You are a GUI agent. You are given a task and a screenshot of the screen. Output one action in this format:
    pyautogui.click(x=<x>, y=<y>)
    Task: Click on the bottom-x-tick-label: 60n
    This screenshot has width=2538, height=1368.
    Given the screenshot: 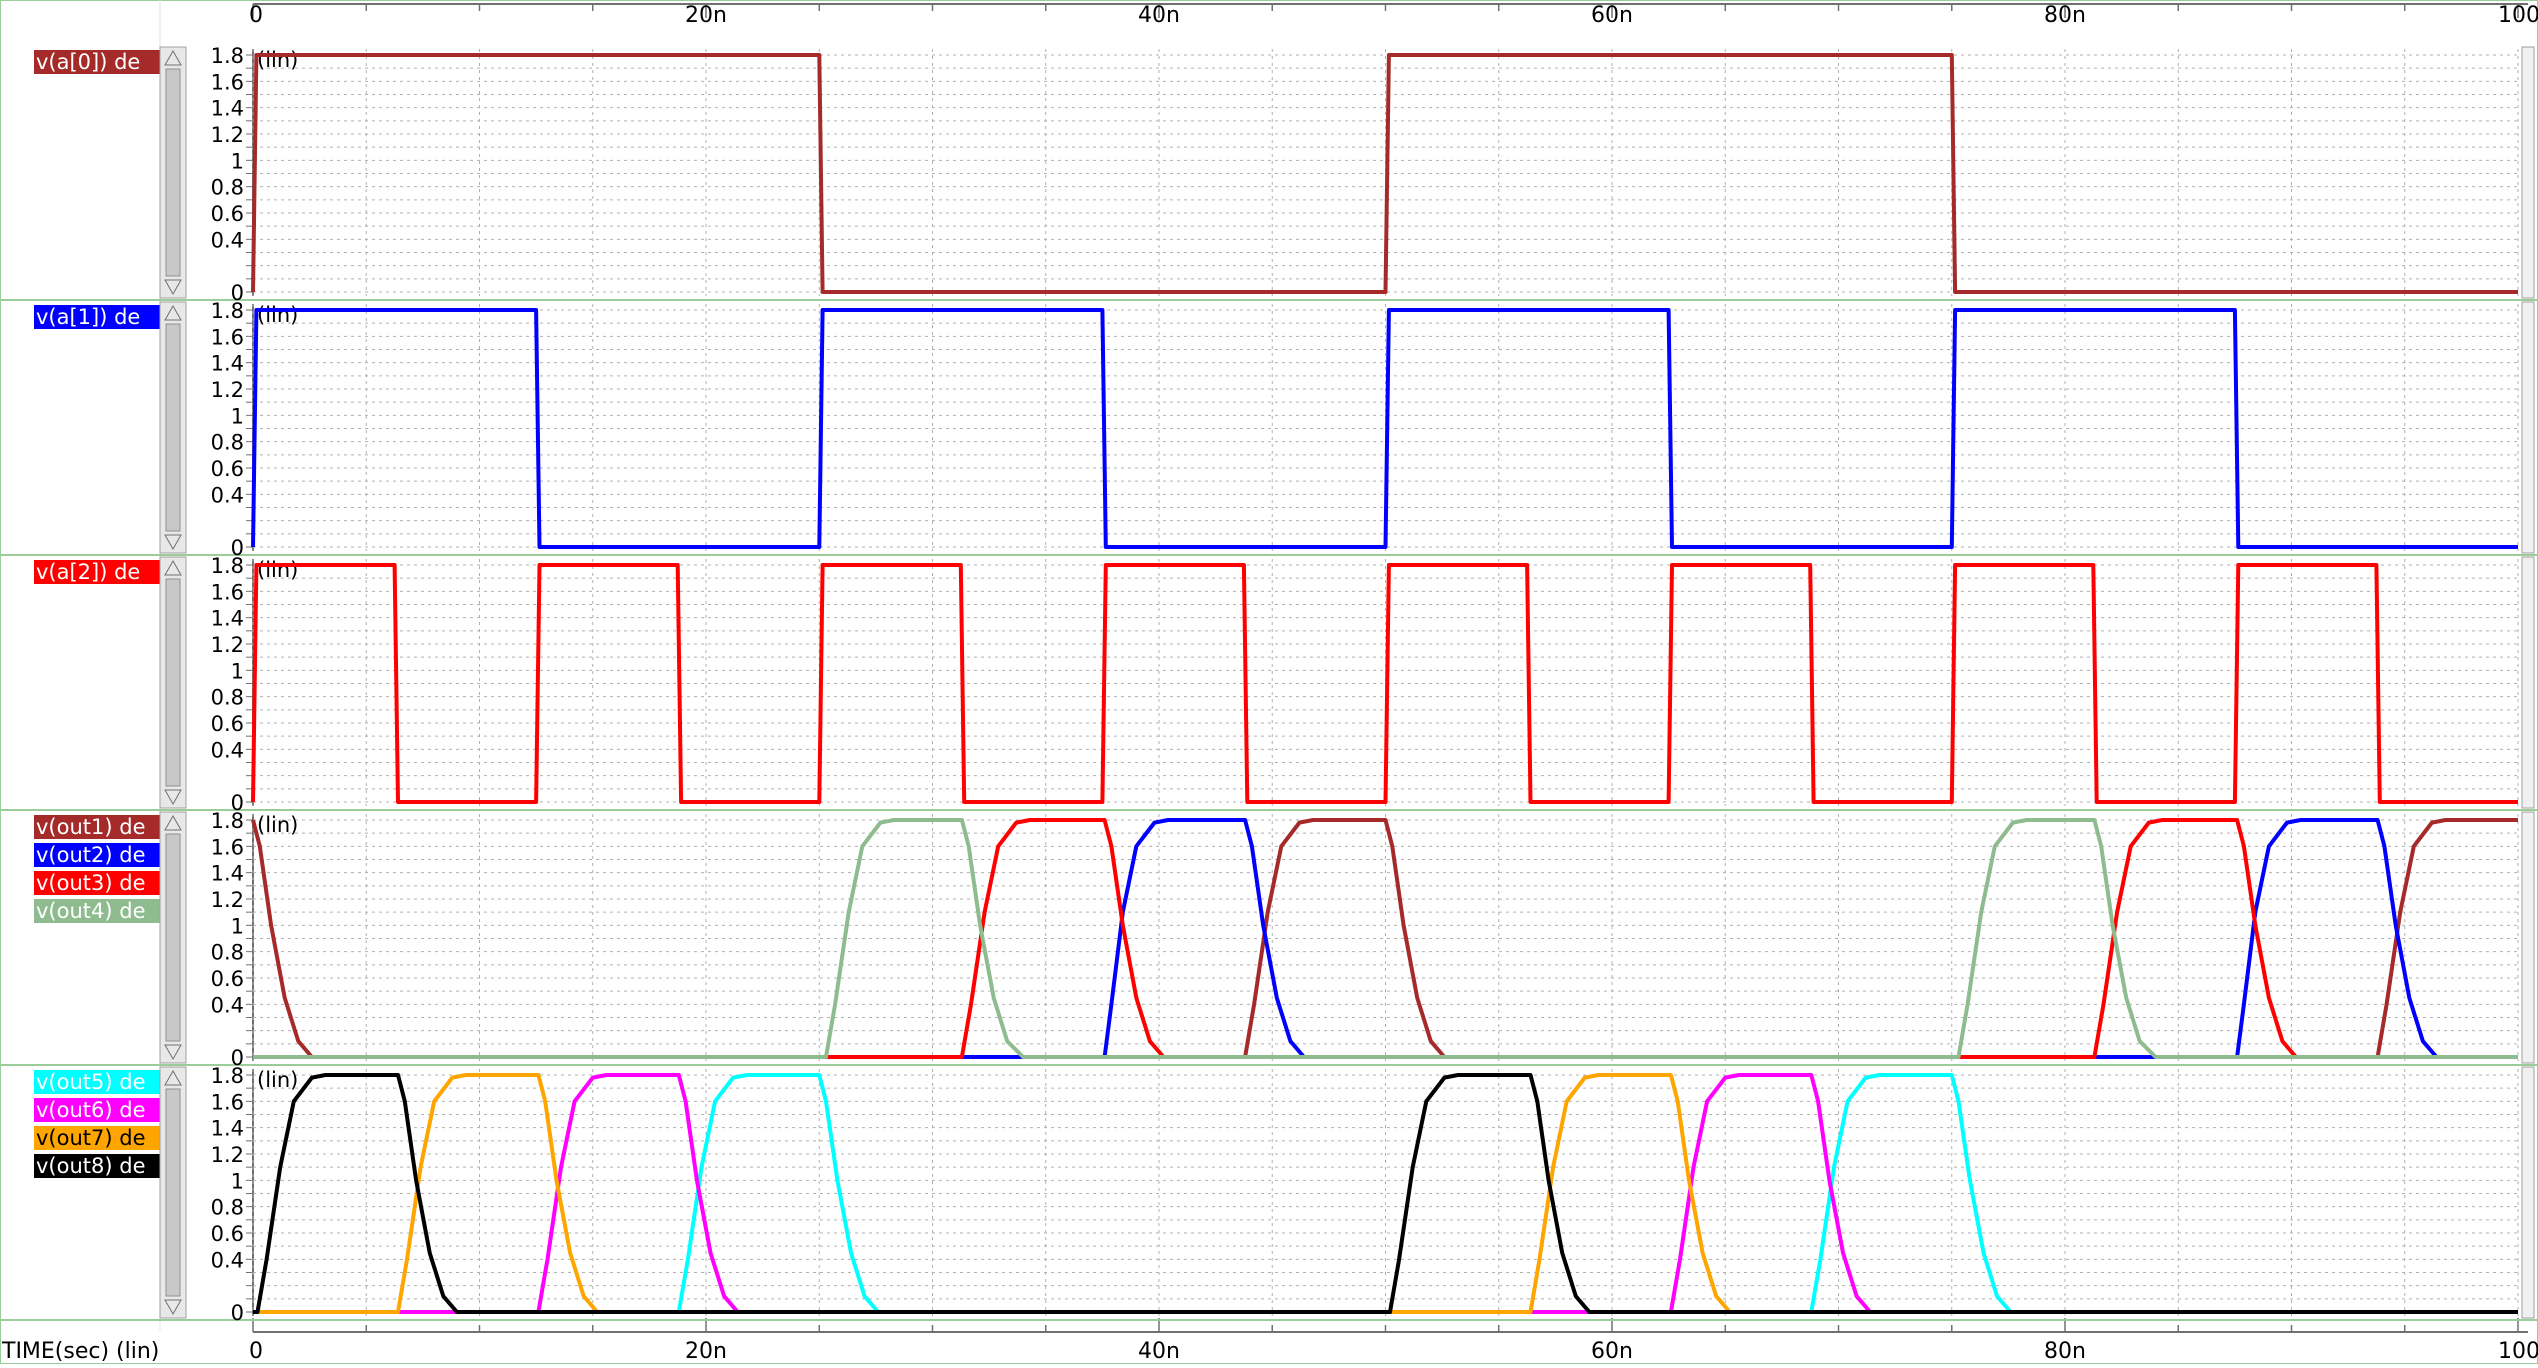 What is the action you would take?
    pyautogui.click(x=1612, y=1351)
    